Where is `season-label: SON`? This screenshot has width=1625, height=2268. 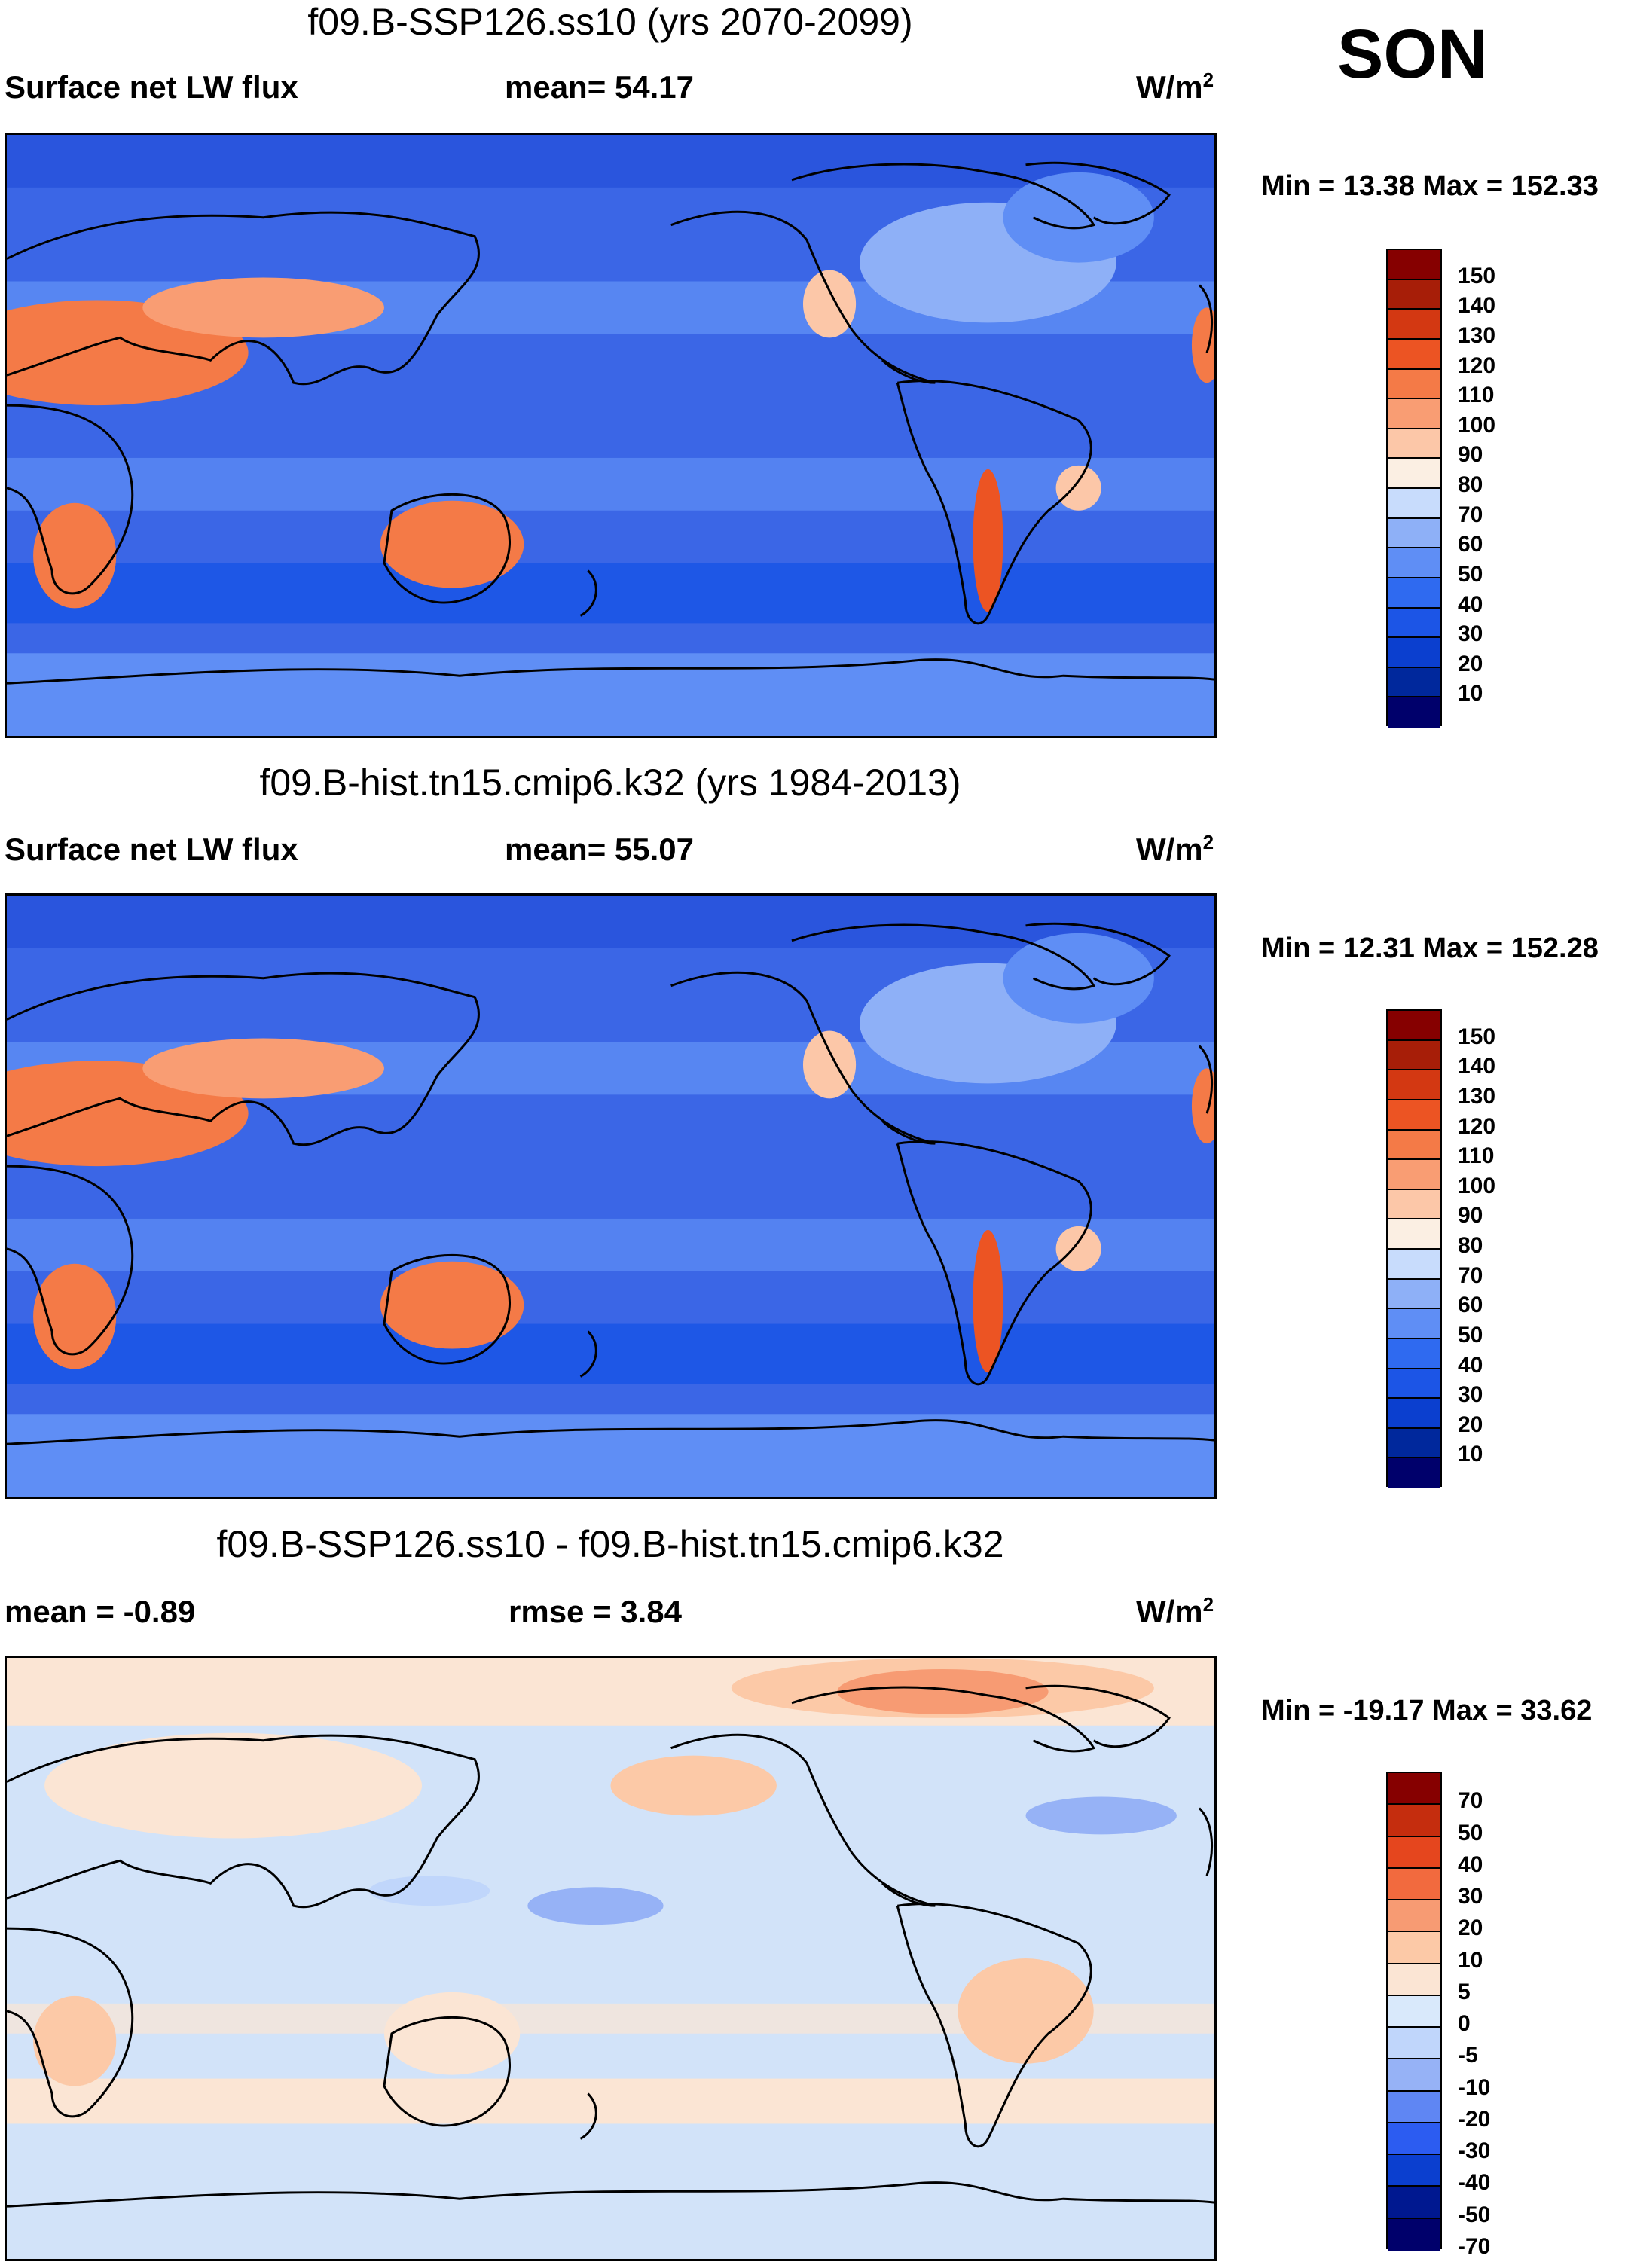
season-label: SON is located at coordinates (1412, 54).